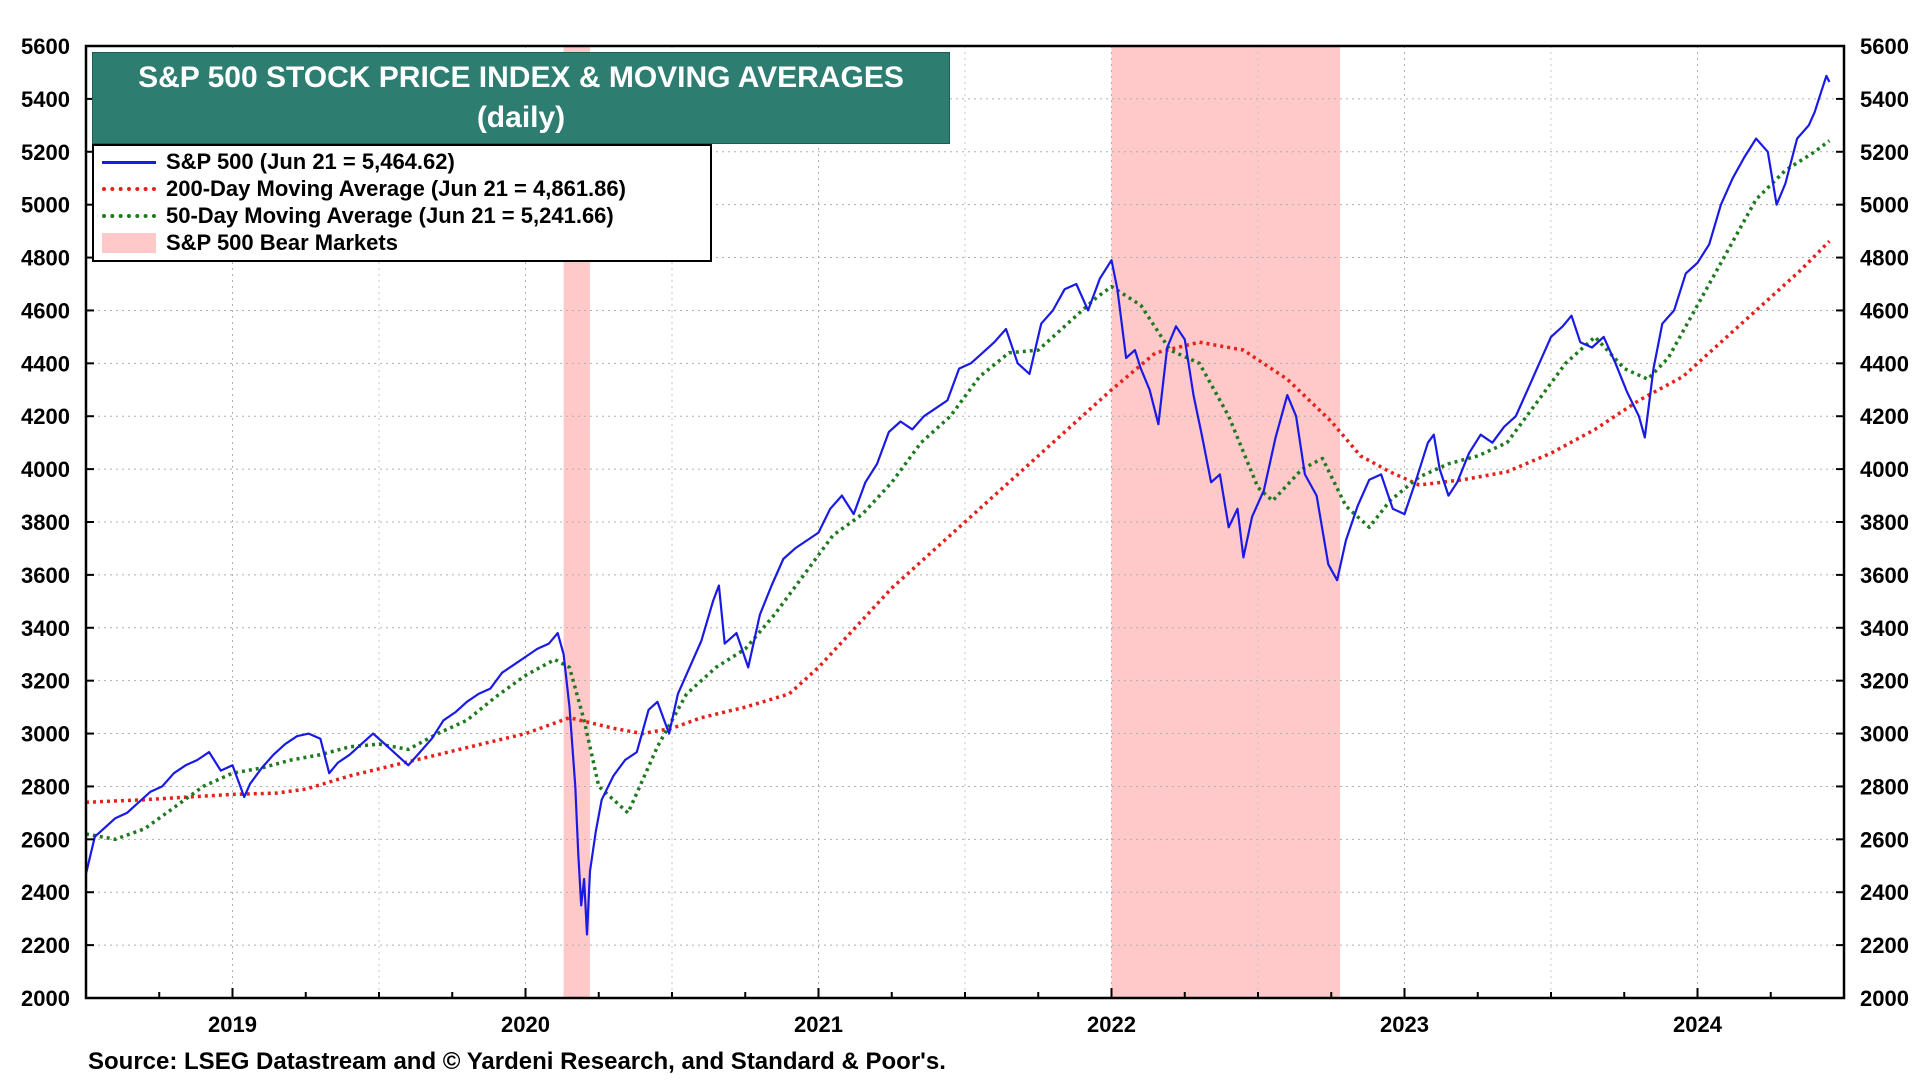 This screenshot has height=1085, width=1920. What do you see at coordinates (1884, 575) in the screenshot?
I see `y-tick-label-right-8: 3600` at bounding box center [1884, 575].